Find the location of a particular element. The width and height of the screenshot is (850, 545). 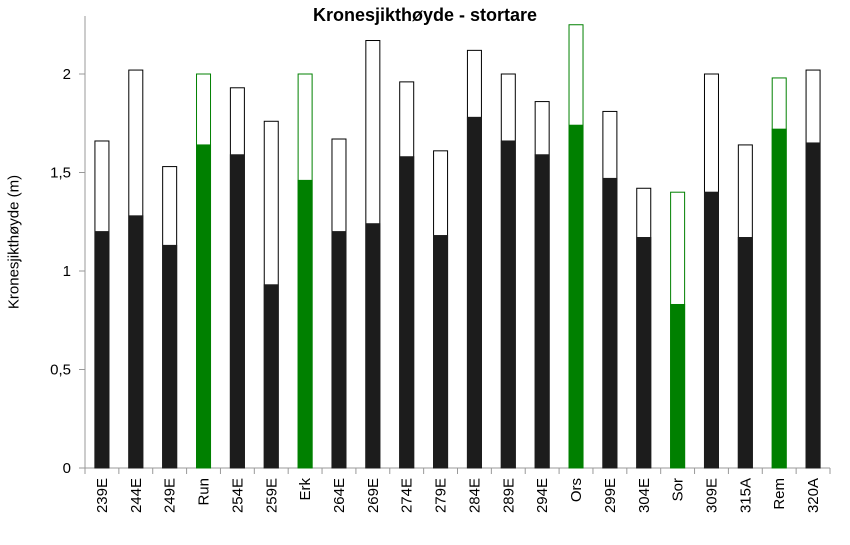

bar-fill-Run is located at coordinates (204, 306).